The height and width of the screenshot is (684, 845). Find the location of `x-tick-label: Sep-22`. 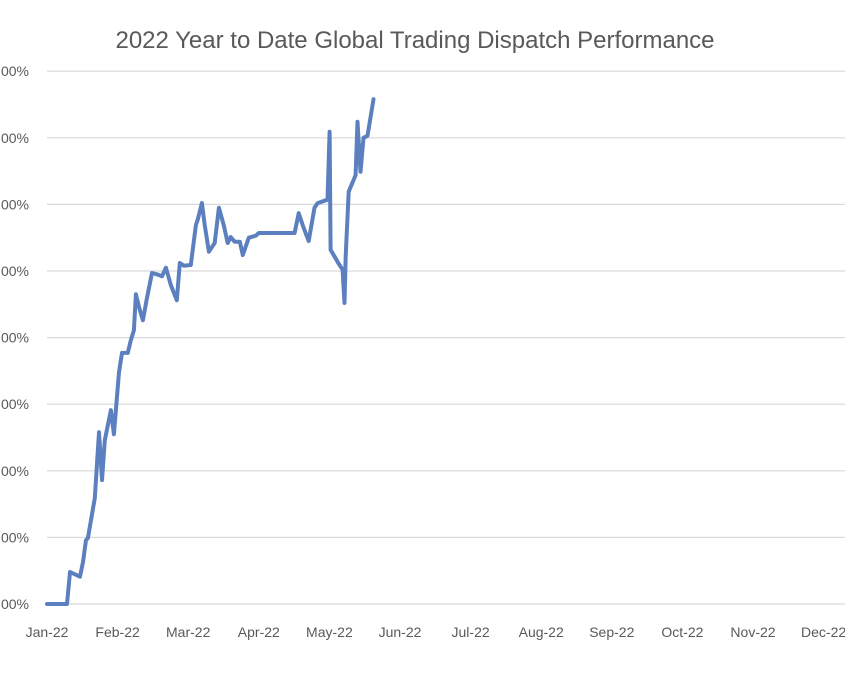

x-tick-label: Sep-22 is located at coordinates (611, 632).